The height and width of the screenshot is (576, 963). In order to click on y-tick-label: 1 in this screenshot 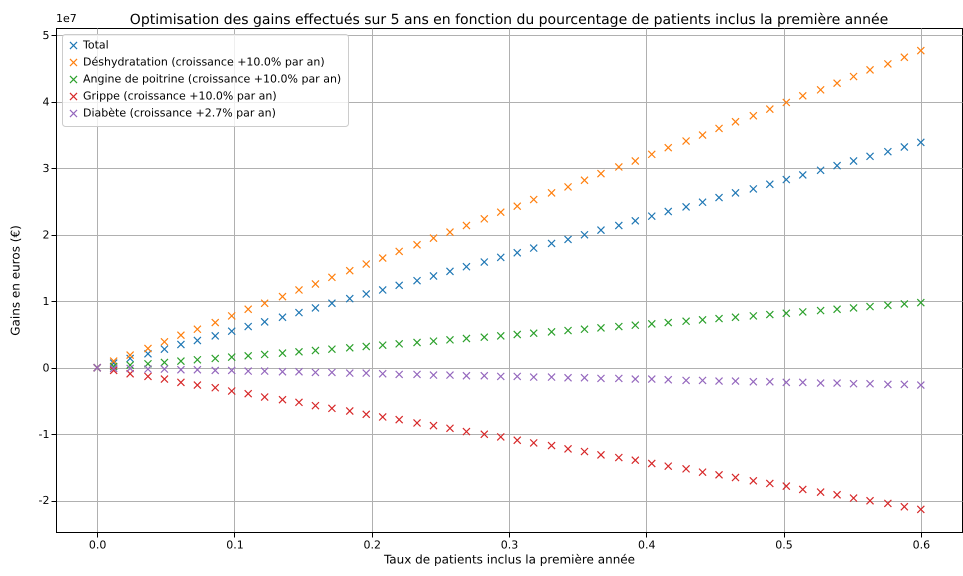, I will do `click(46, 301)`.